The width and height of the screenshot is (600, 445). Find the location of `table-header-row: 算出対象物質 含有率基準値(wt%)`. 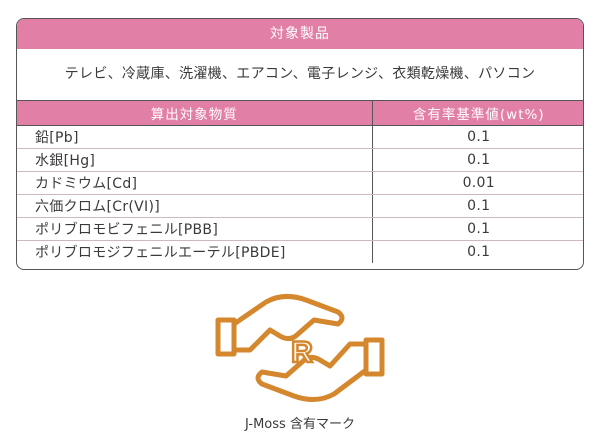

table-header-row: 算出対象物質 含有率基準値(wt%) is located at coordinates (300, 113).